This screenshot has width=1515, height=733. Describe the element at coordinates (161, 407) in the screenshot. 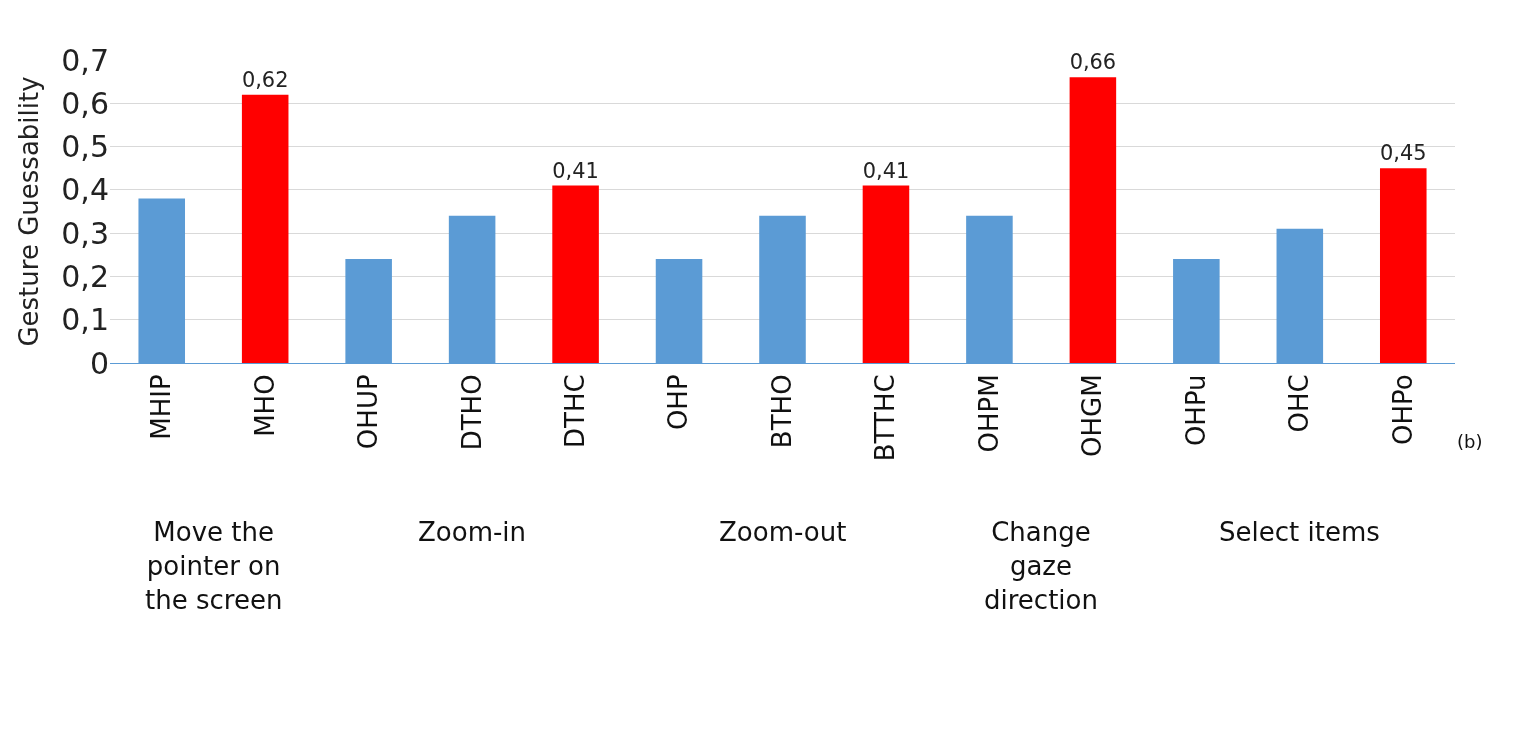

I see `x-tick-label: MHIP` at that location.